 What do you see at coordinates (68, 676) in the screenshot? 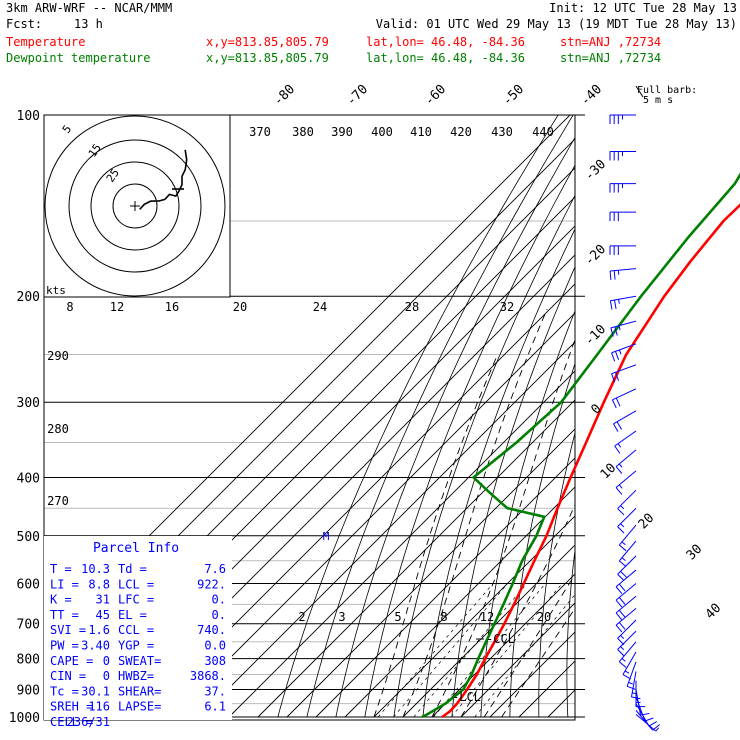
I see `parcel-key: CIN =` at bounding box center [68, 676].